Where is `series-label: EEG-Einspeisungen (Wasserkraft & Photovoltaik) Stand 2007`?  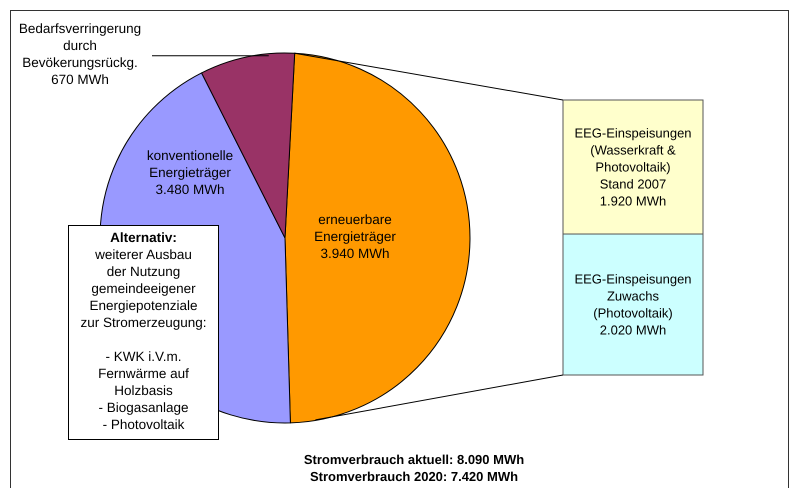
series-label: EEG-Einspeisungen (Wasserkraft & Photovoltaik) Stand 2007 is located at coordinates (633, 159).